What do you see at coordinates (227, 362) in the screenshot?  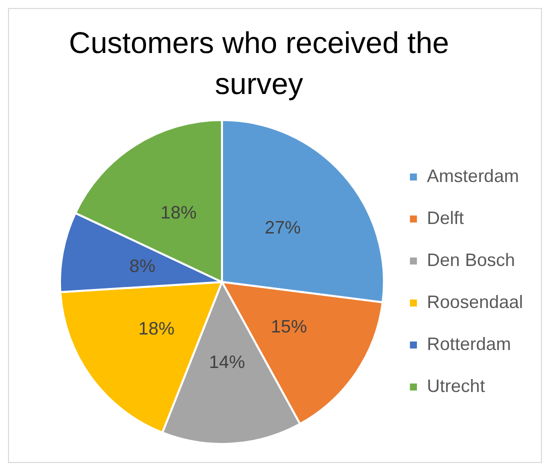 I see `data-label: 14%` at bounding box center [227, 362].